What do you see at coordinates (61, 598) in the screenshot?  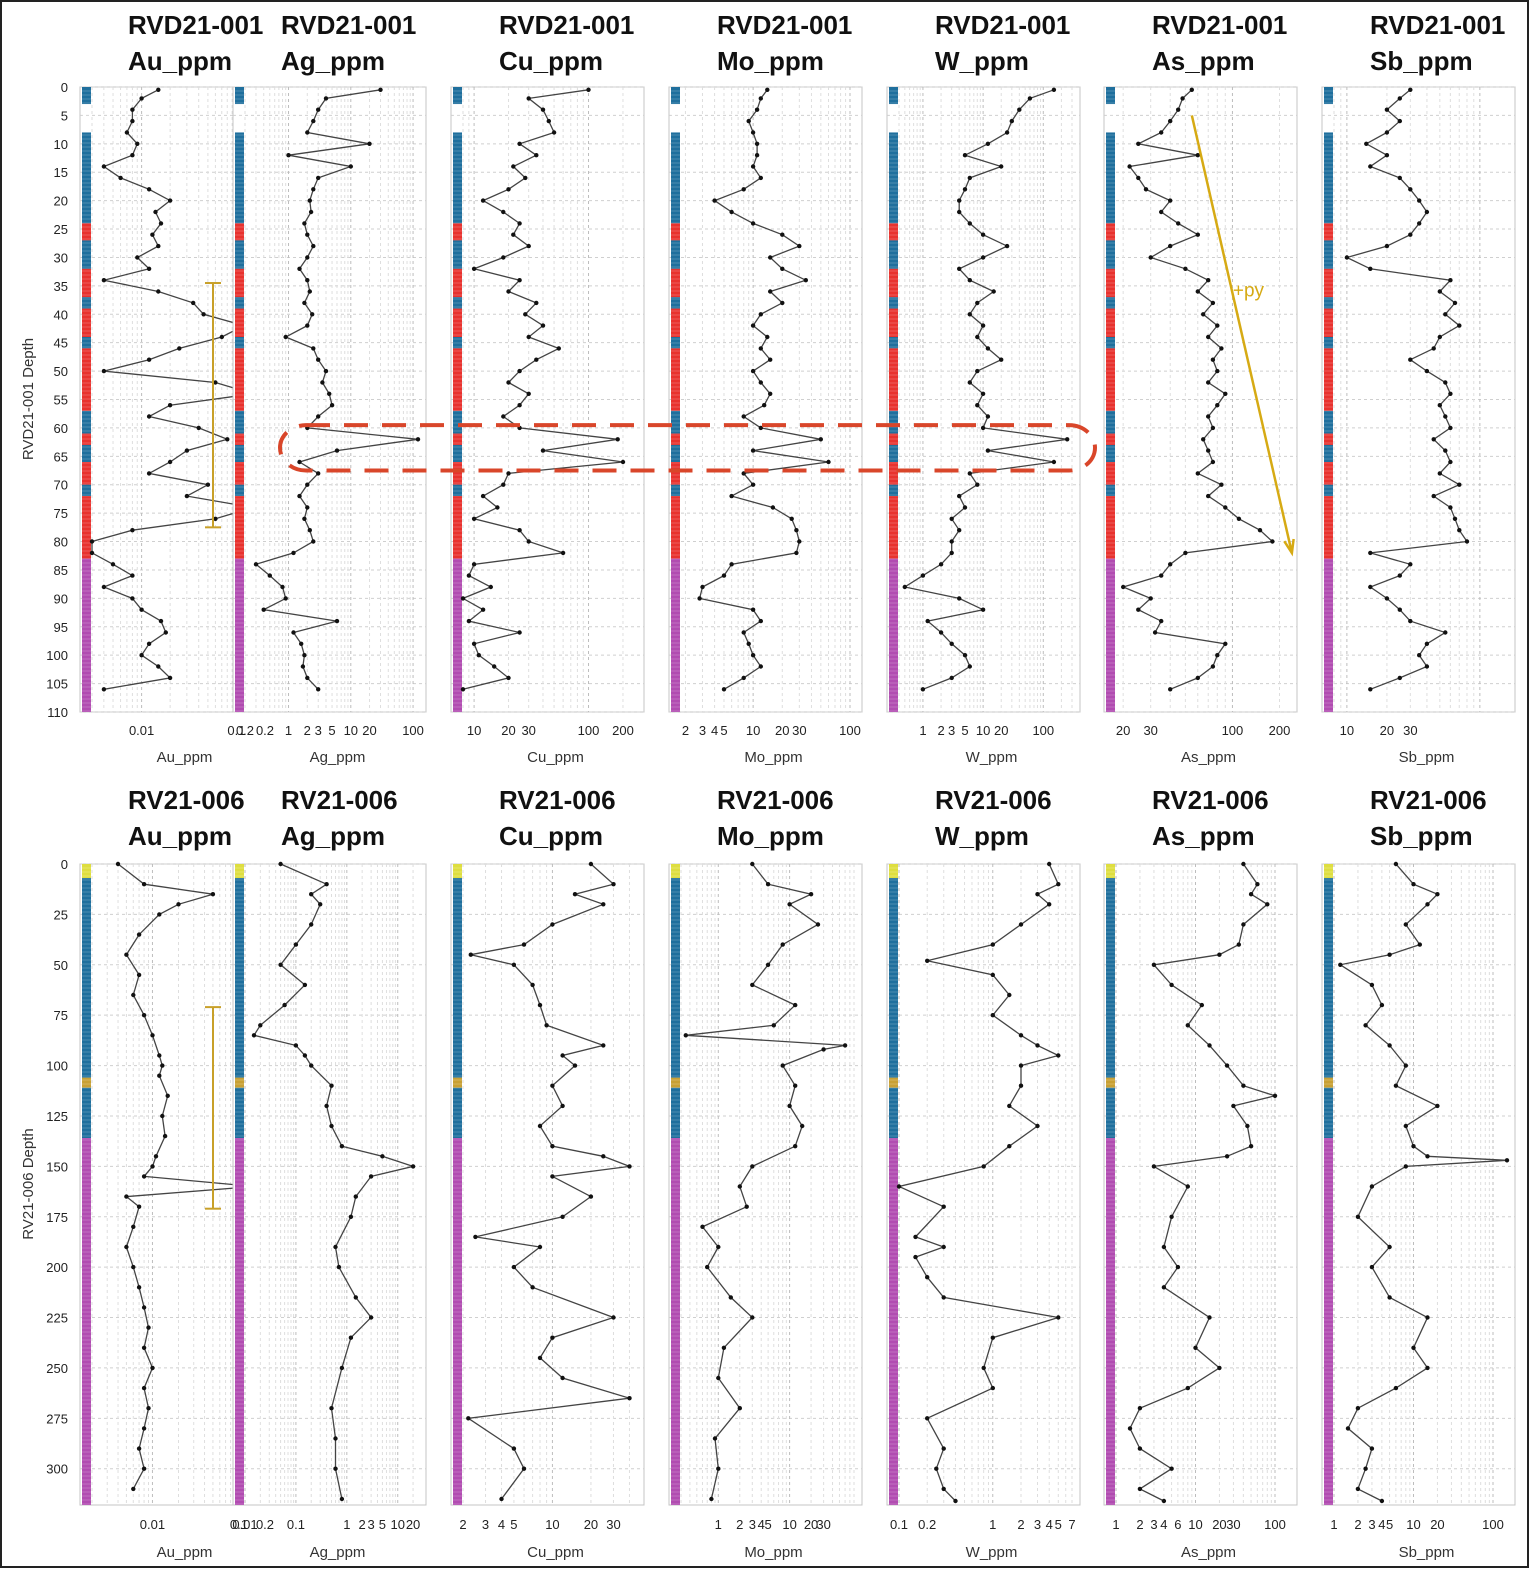 I see `depth-tick-label: 90` at bounding box center [61, 598].